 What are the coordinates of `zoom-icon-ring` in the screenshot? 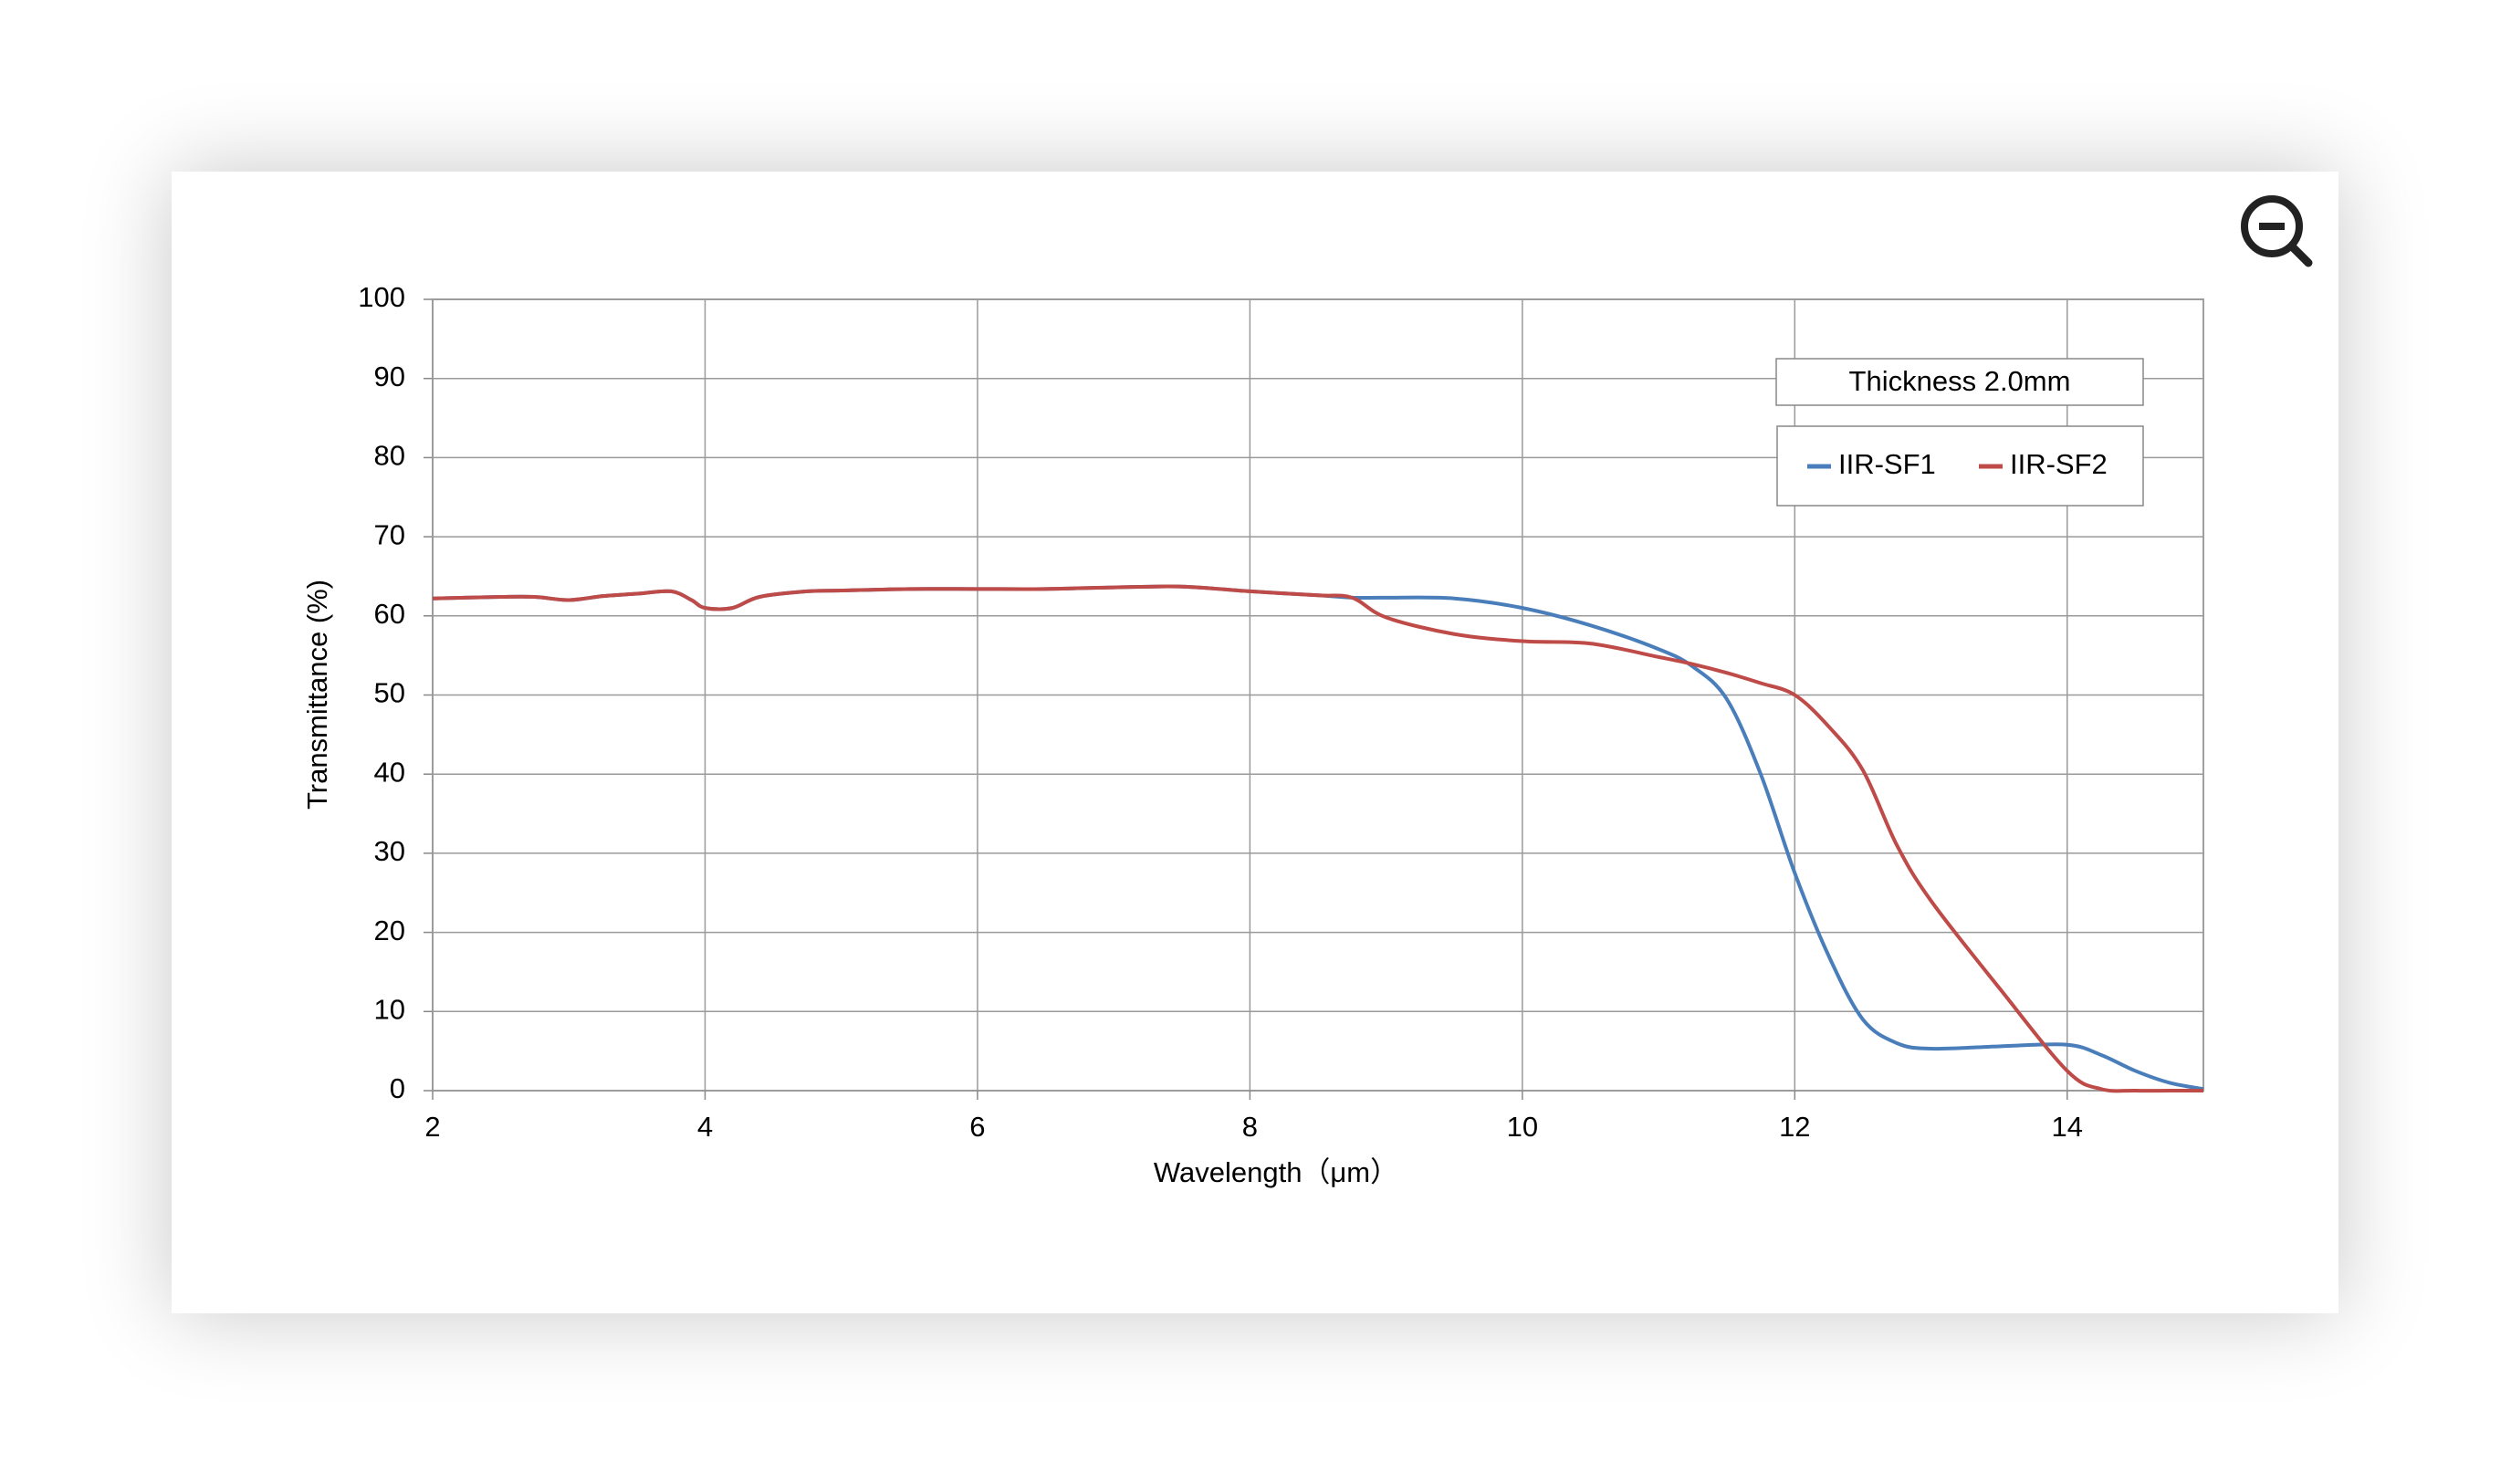 It's located at (2272, 226).